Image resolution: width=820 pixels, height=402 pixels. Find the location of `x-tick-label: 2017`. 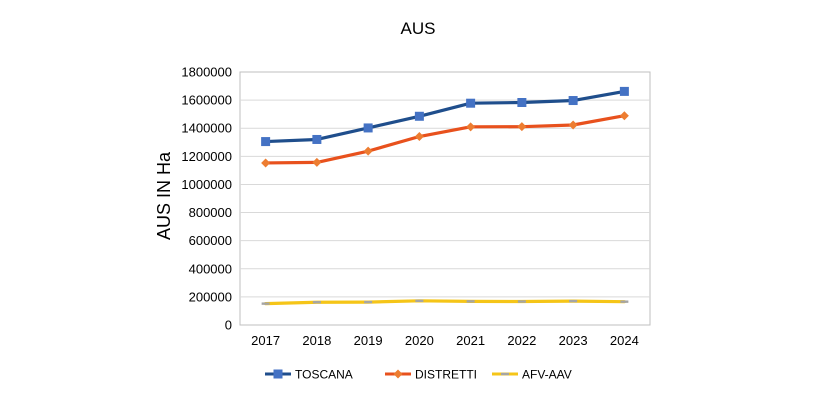

x-tick-label: 2017 is located at coordinates (265, 340).